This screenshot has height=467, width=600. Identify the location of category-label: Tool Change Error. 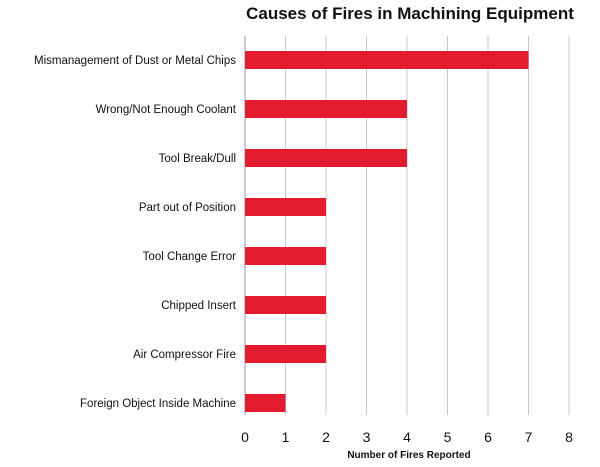
(189, 257).